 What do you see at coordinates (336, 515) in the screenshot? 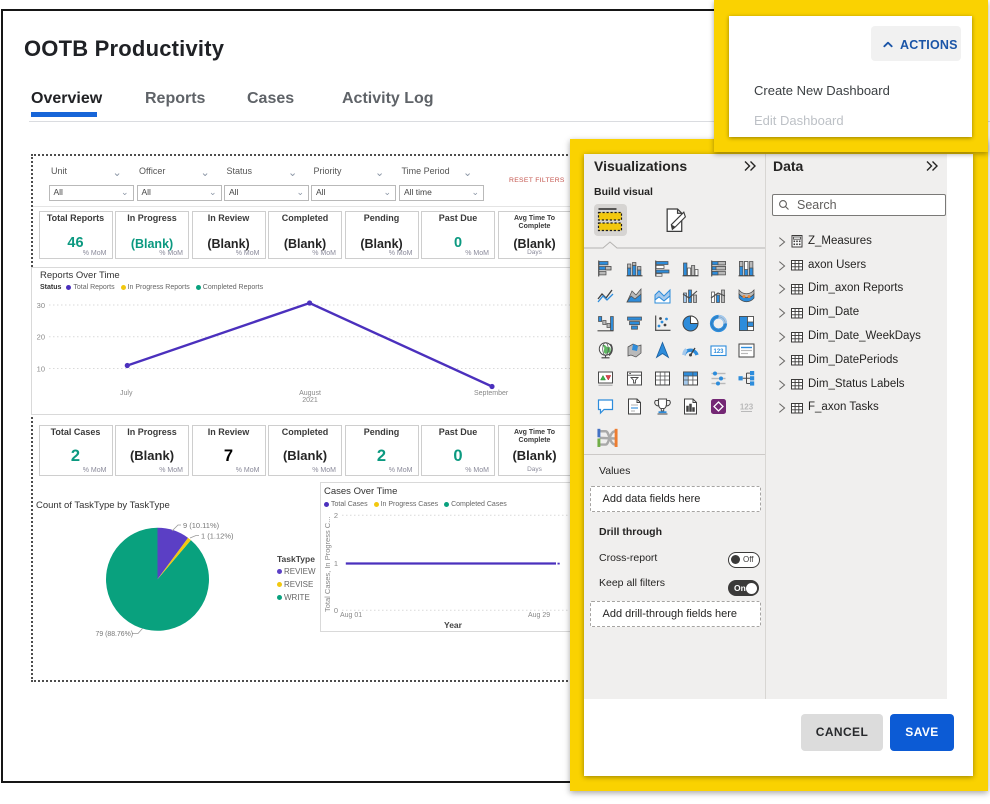
I see `svg-text: 2` at bounding box center [336, 515].